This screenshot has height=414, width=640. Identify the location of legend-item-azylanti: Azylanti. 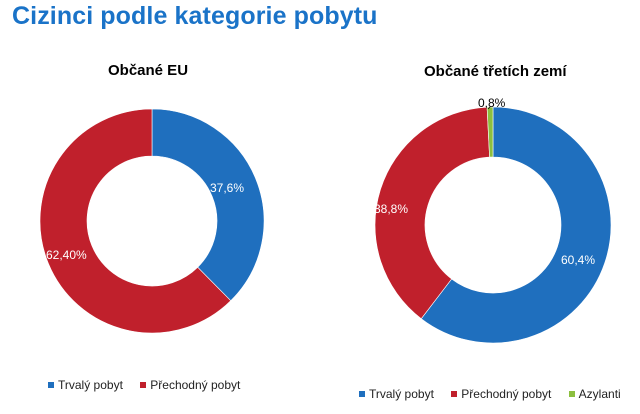
(594, 394).